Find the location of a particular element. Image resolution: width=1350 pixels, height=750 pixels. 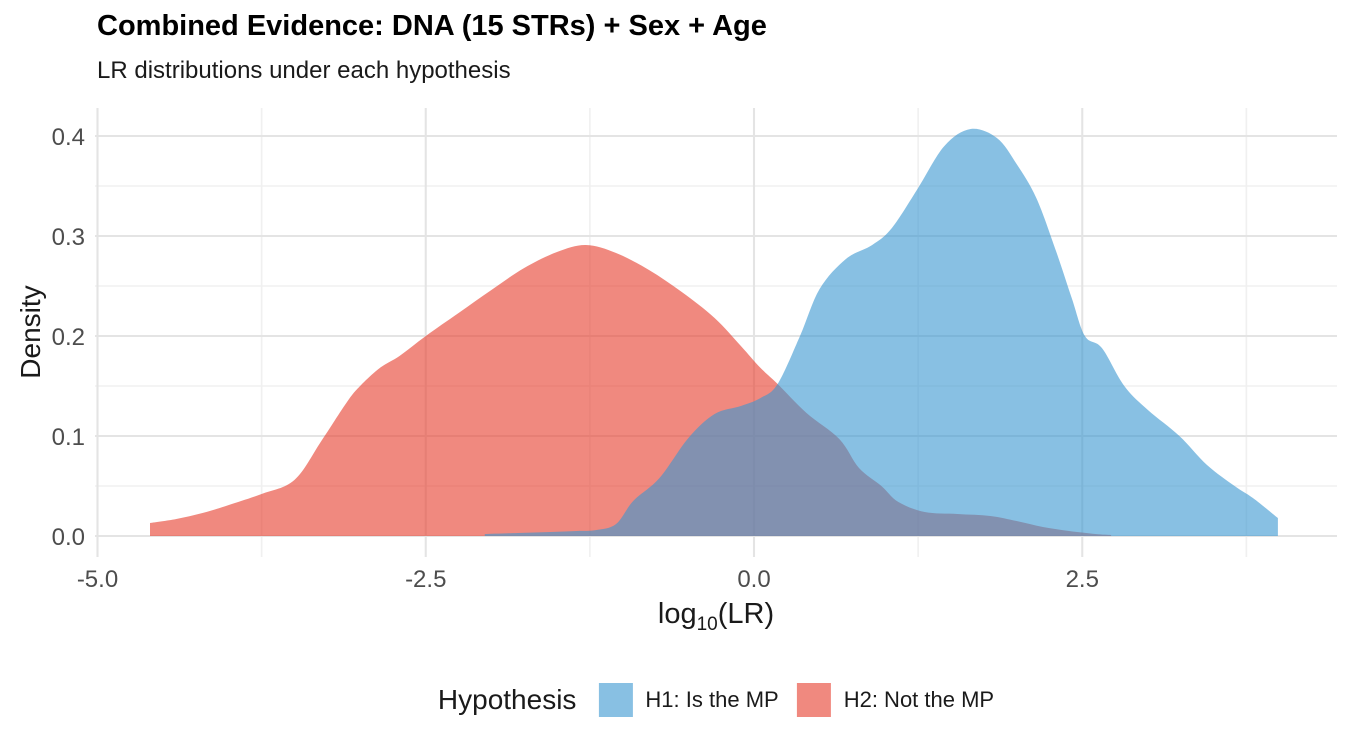

y-tick-label: 0.2 is located at coordinates (68, 337).